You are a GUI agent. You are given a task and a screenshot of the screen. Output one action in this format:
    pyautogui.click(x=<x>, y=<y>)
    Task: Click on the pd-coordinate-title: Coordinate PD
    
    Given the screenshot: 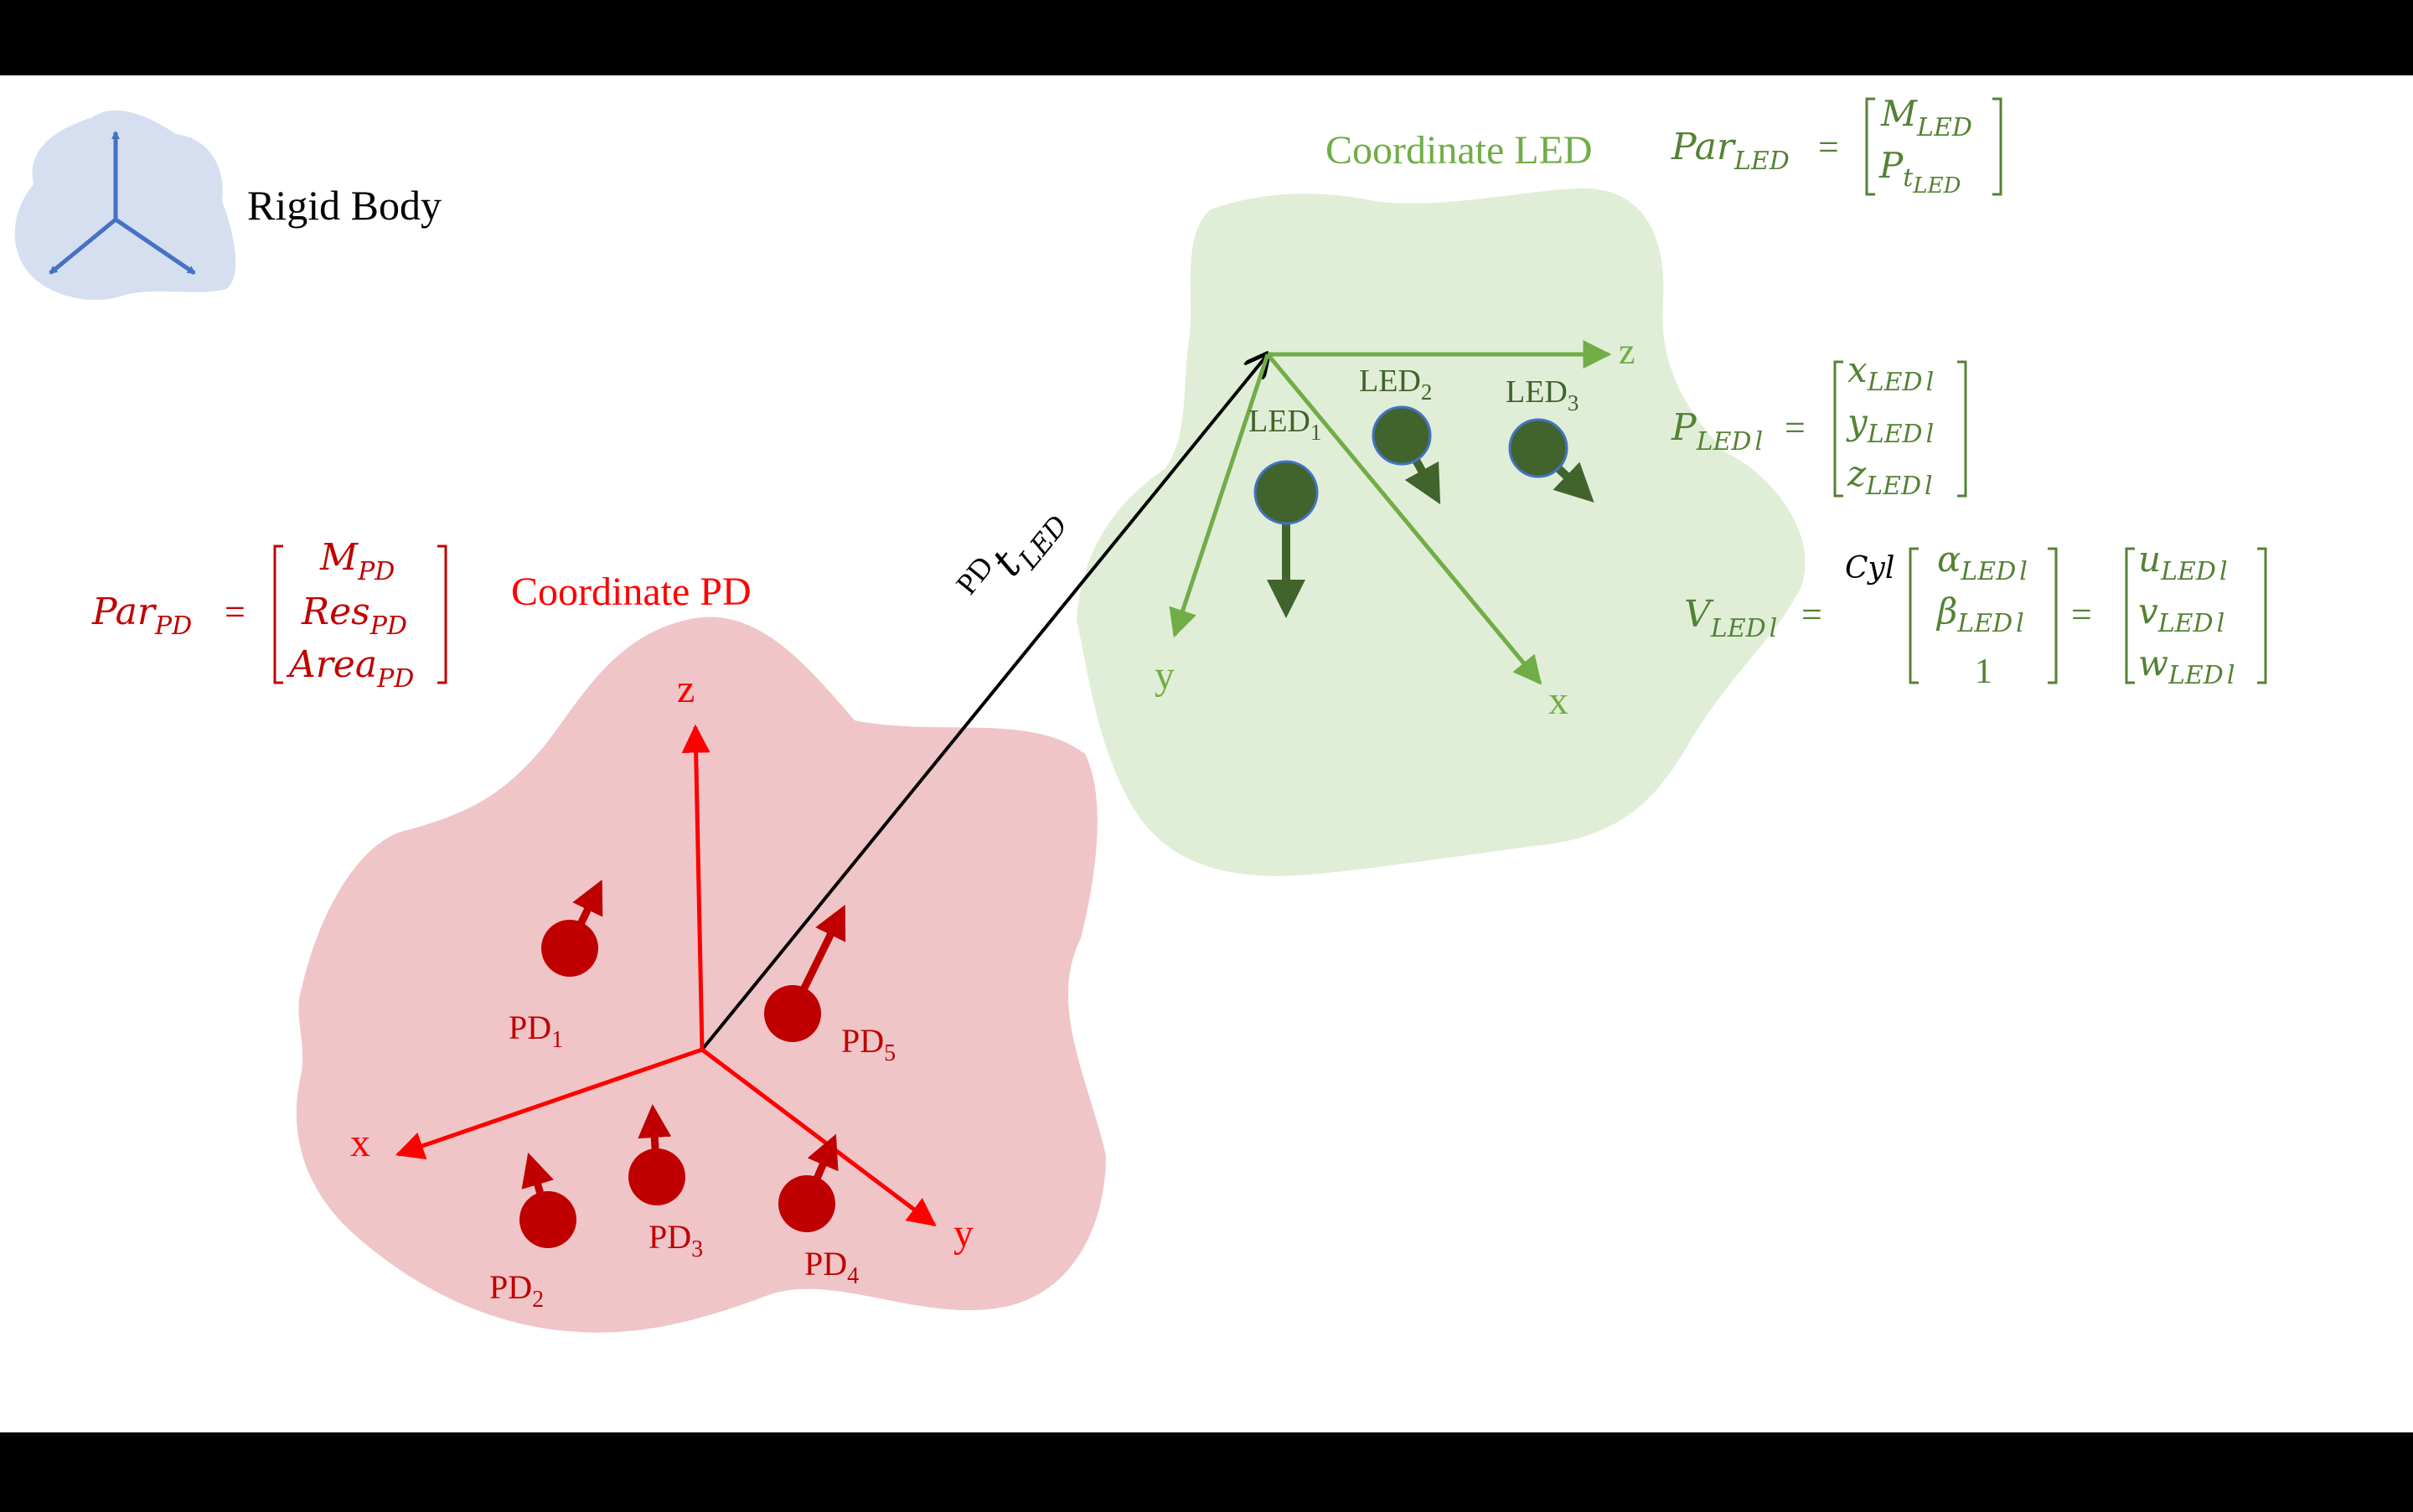 What is the action you would take?
    pyautogui.click(x=631, y=592)
    